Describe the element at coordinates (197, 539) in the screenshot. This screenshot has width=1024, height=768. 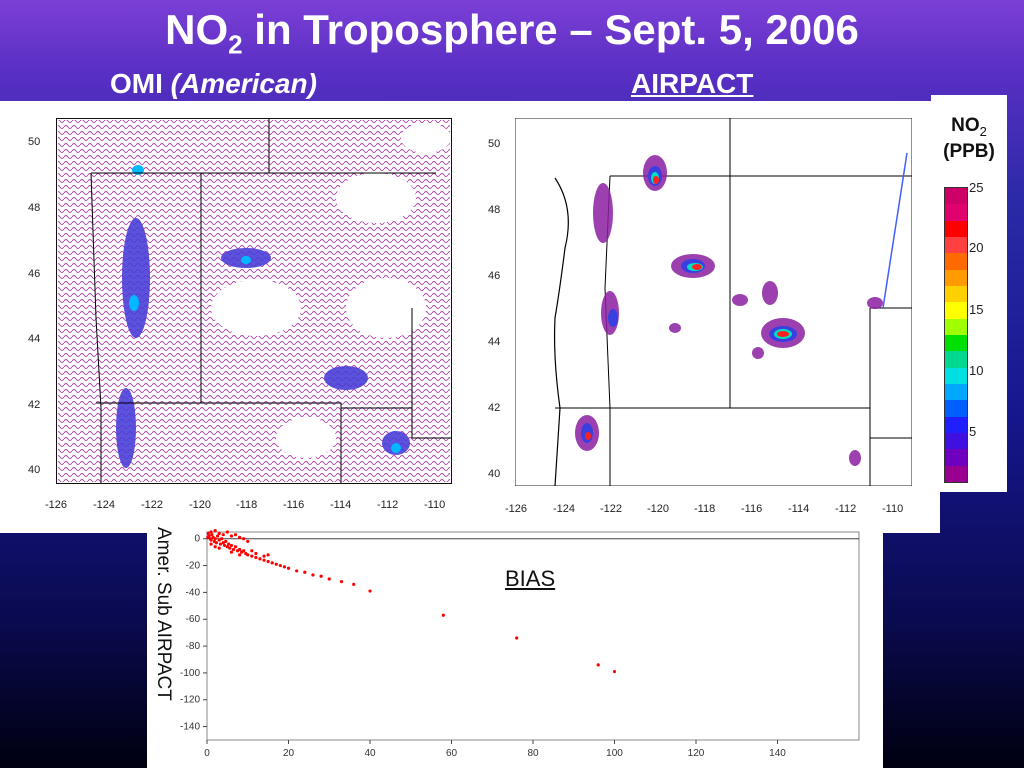
I see `bias-y-tick-label: 0` at that location.